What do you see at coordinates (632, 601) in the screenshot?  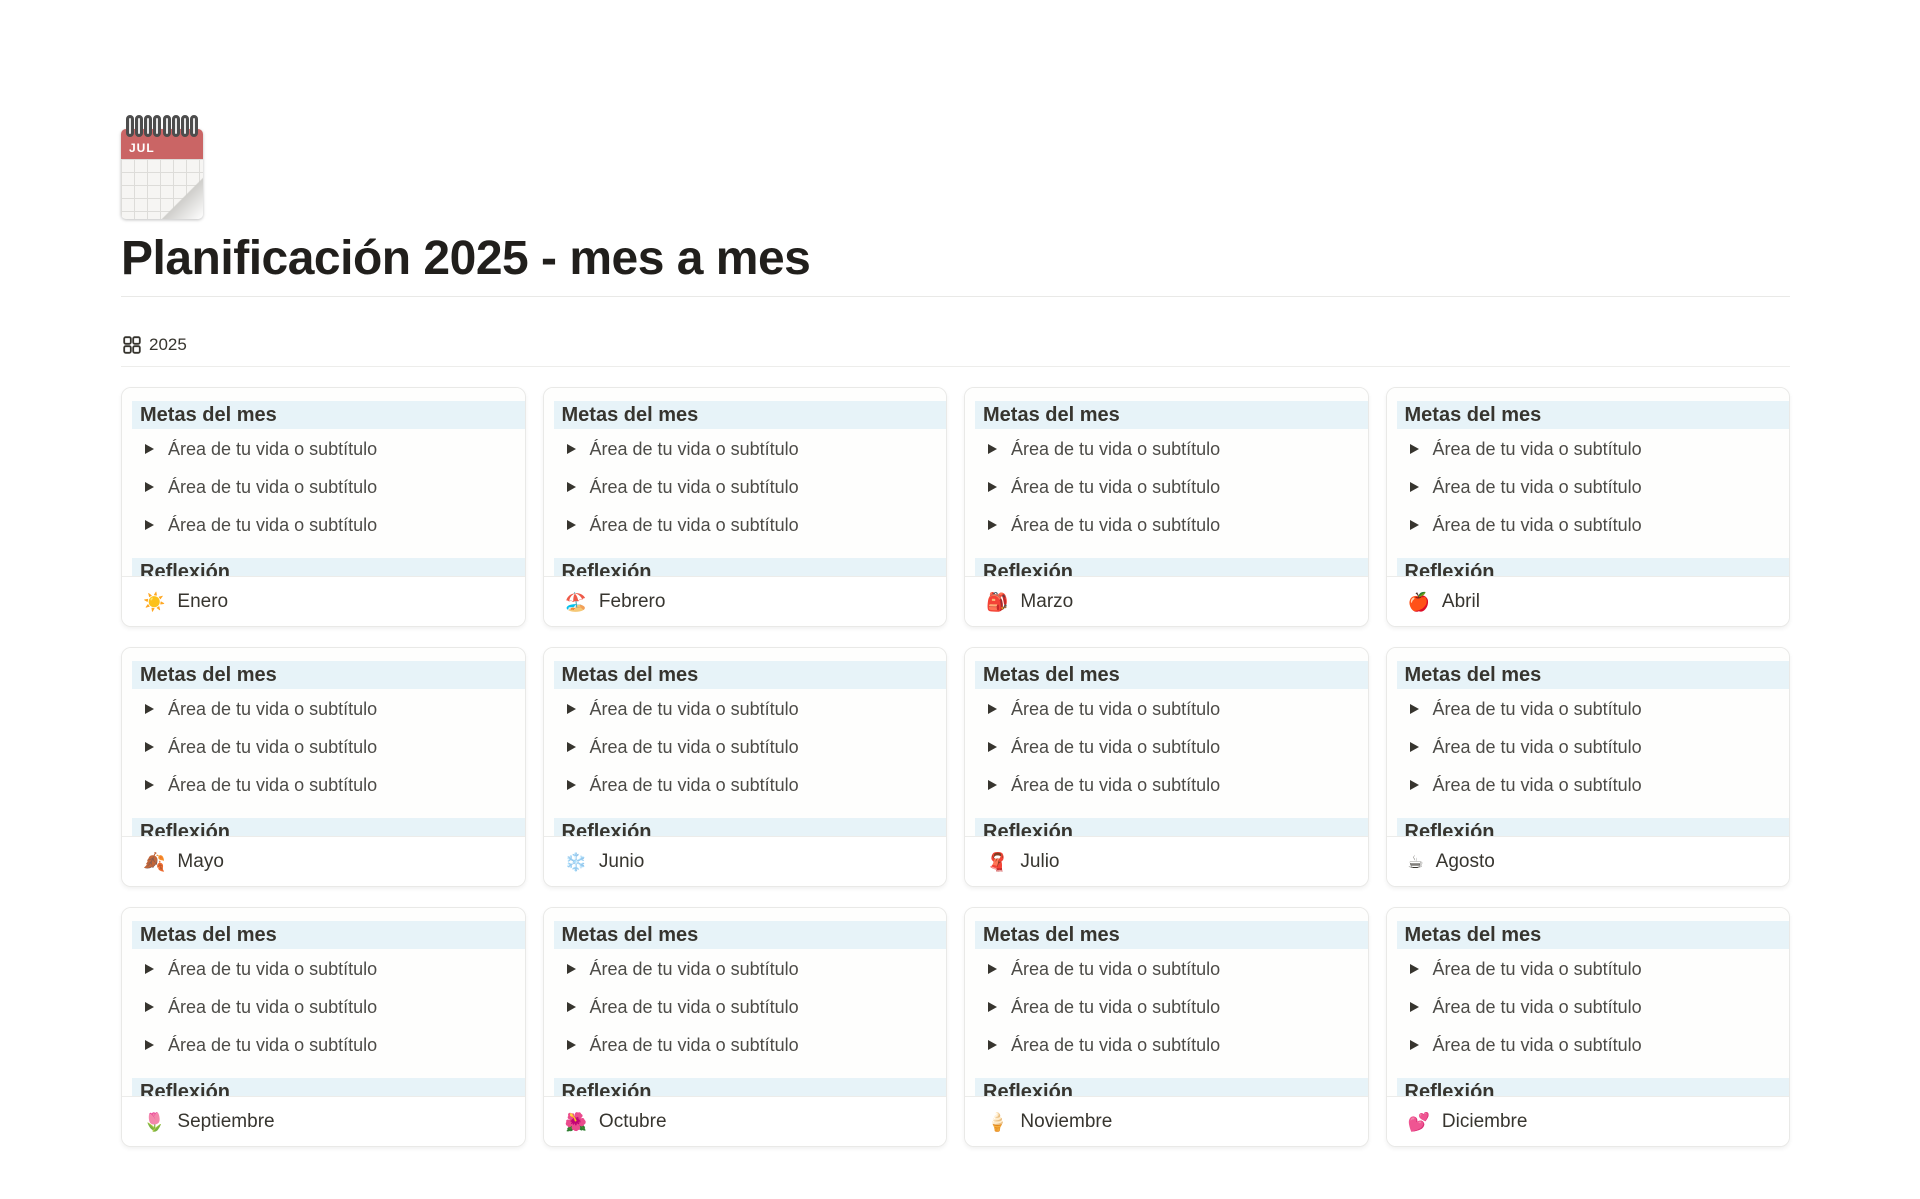 I see `month-name: Febrero` at bounding box center [632, 601].